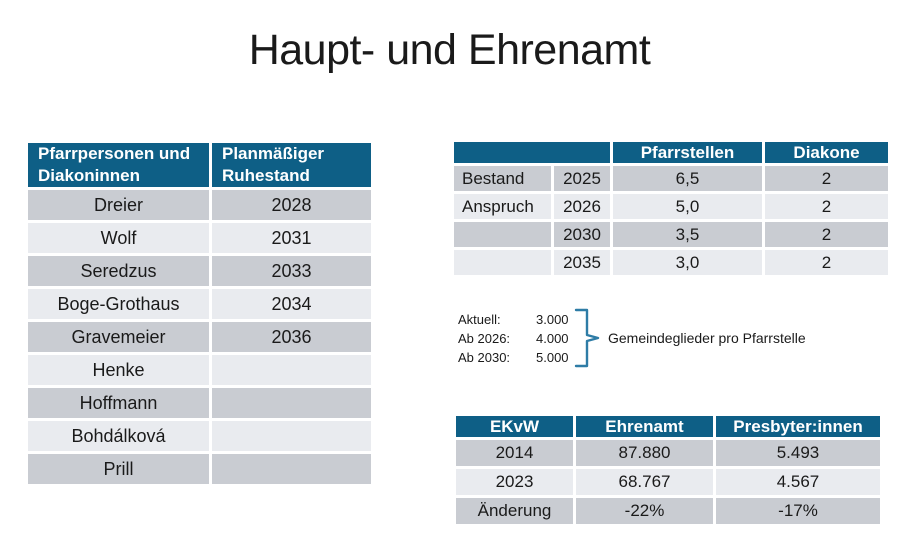 The image size is (899, 556). I want to click on presbyter-value-cell: 4.567, so click(798, 482).